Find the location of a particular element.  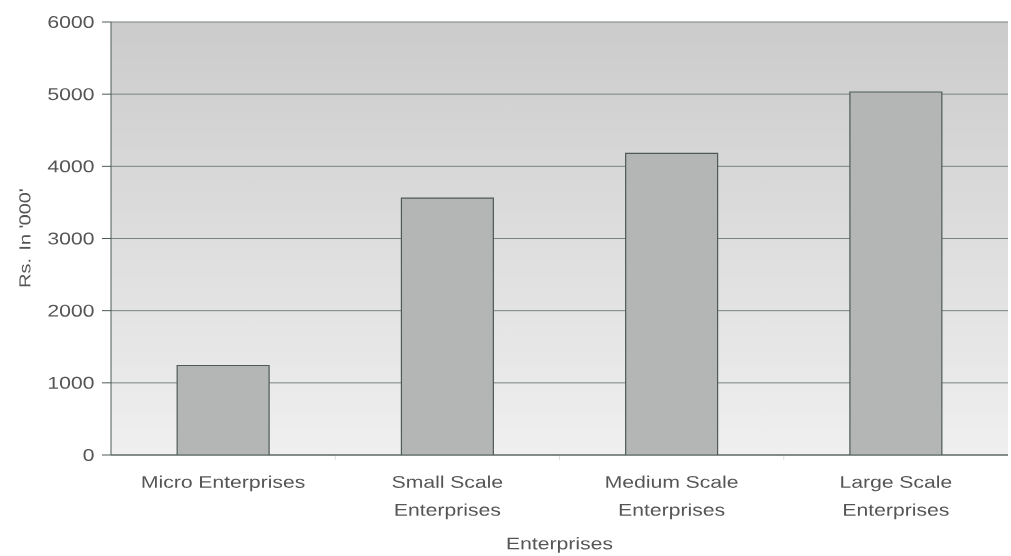

y-tick-label: 4000 is located at coordinates (70, 166).